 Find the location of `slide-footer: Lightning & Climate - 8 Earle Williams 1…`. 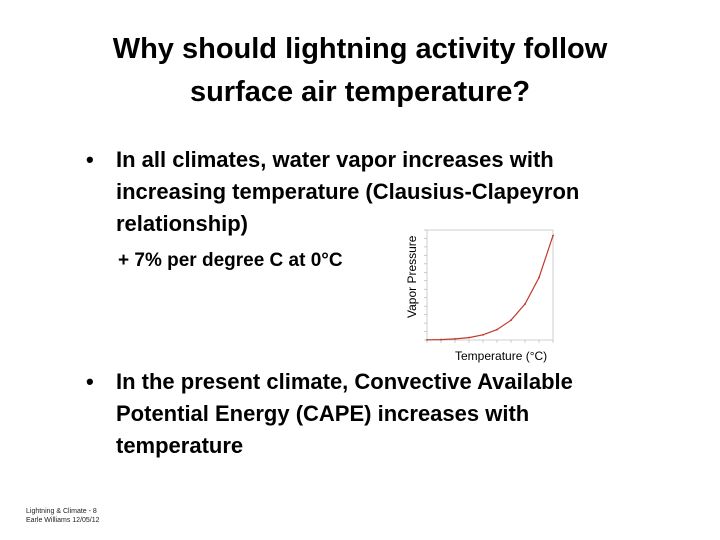

slide-footer: Lightning & Climate - 8 Earle Williams 1… is located at coordinates (63, 516).